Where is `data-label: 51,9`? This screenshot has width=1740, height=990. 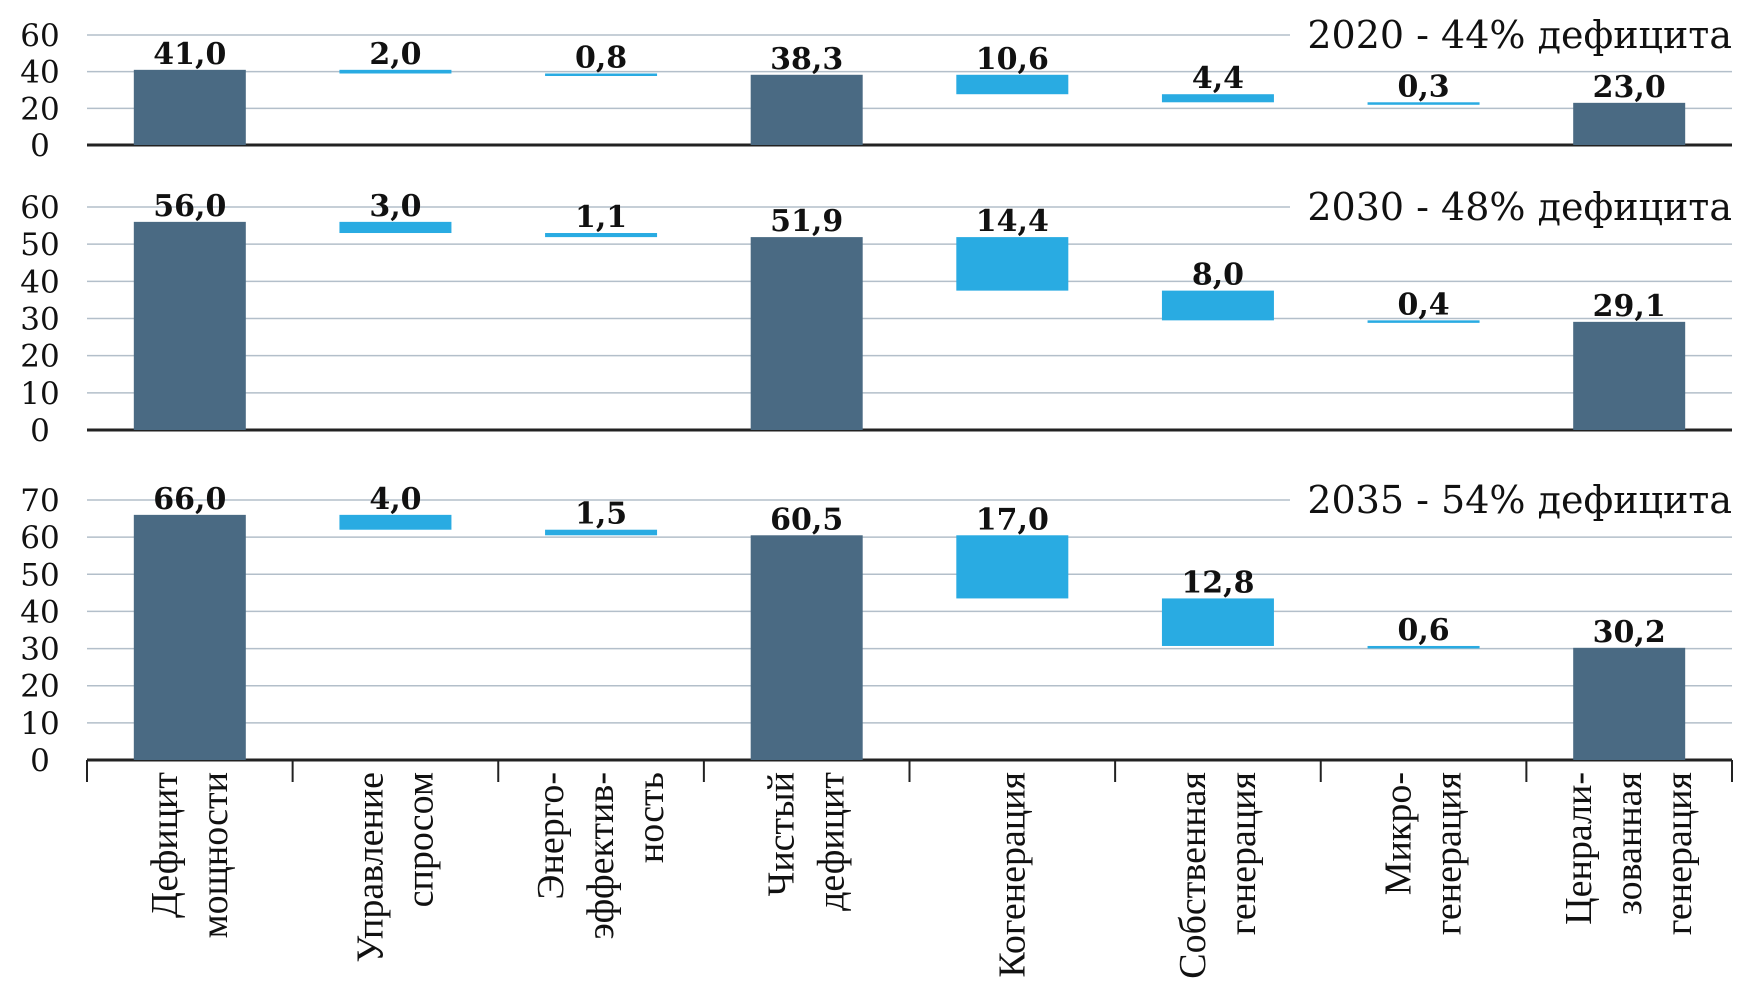 data-label: 51,9 is located at coordinates (806, 221).